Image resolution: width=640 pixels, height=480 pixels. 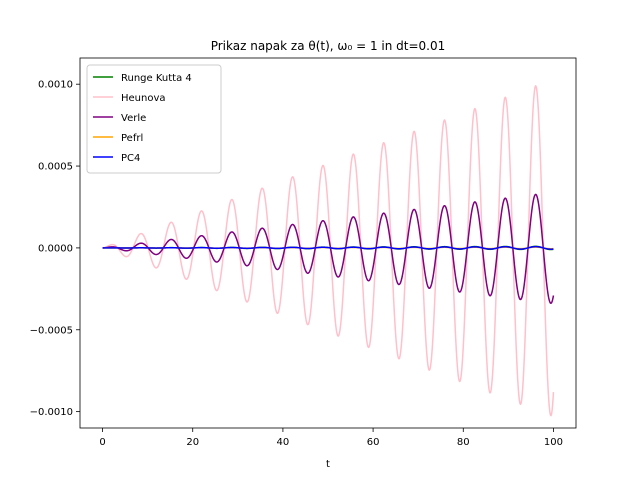 What do you see at coordinates (55, 85) in the screenshot?
I see `y-tick-label: 0.0010` at bounding box center [55, 85].